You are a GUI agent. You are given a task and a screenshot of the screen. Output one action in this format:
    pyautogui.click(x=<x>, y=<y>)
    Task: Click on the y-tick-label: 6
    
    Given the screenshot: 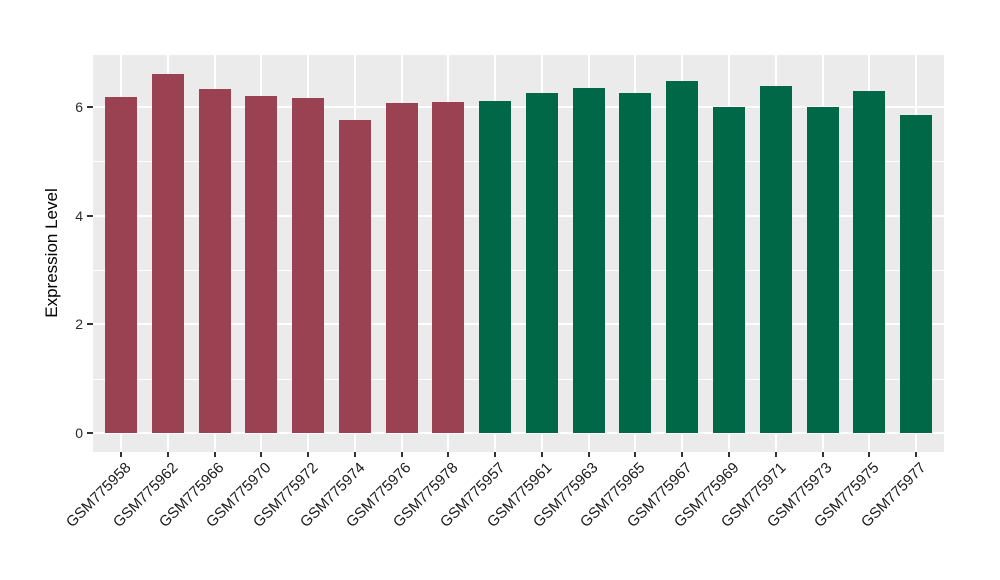 What is the action you would take?
    pyautogui.click(x=79, y=106)
    